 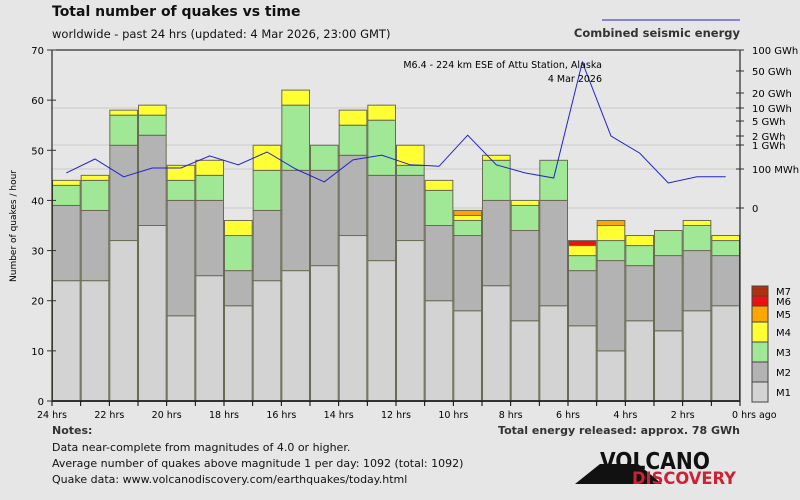 What do you see at coordinates (772, 72) in the screenshot?
I see `energy-tick-label: 50 GWh` at bounding box center [772, 72].